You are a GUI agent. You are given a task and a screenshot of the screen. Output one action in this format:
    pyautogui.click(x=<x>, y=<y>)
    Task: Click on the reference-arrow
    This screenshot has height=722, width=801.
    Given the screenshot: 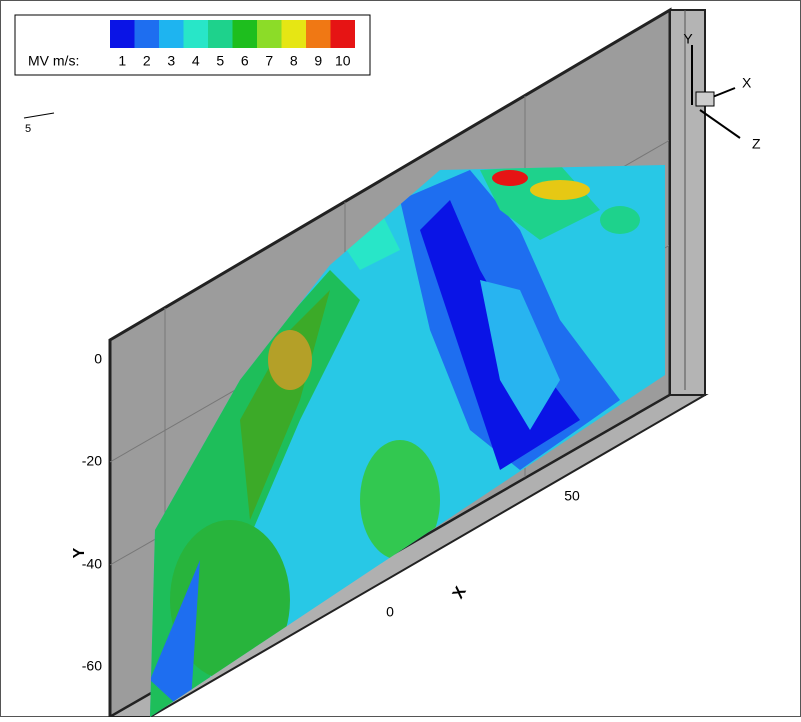 What is the action you would take?
    pyautogui.click(x=39, y=115)
    